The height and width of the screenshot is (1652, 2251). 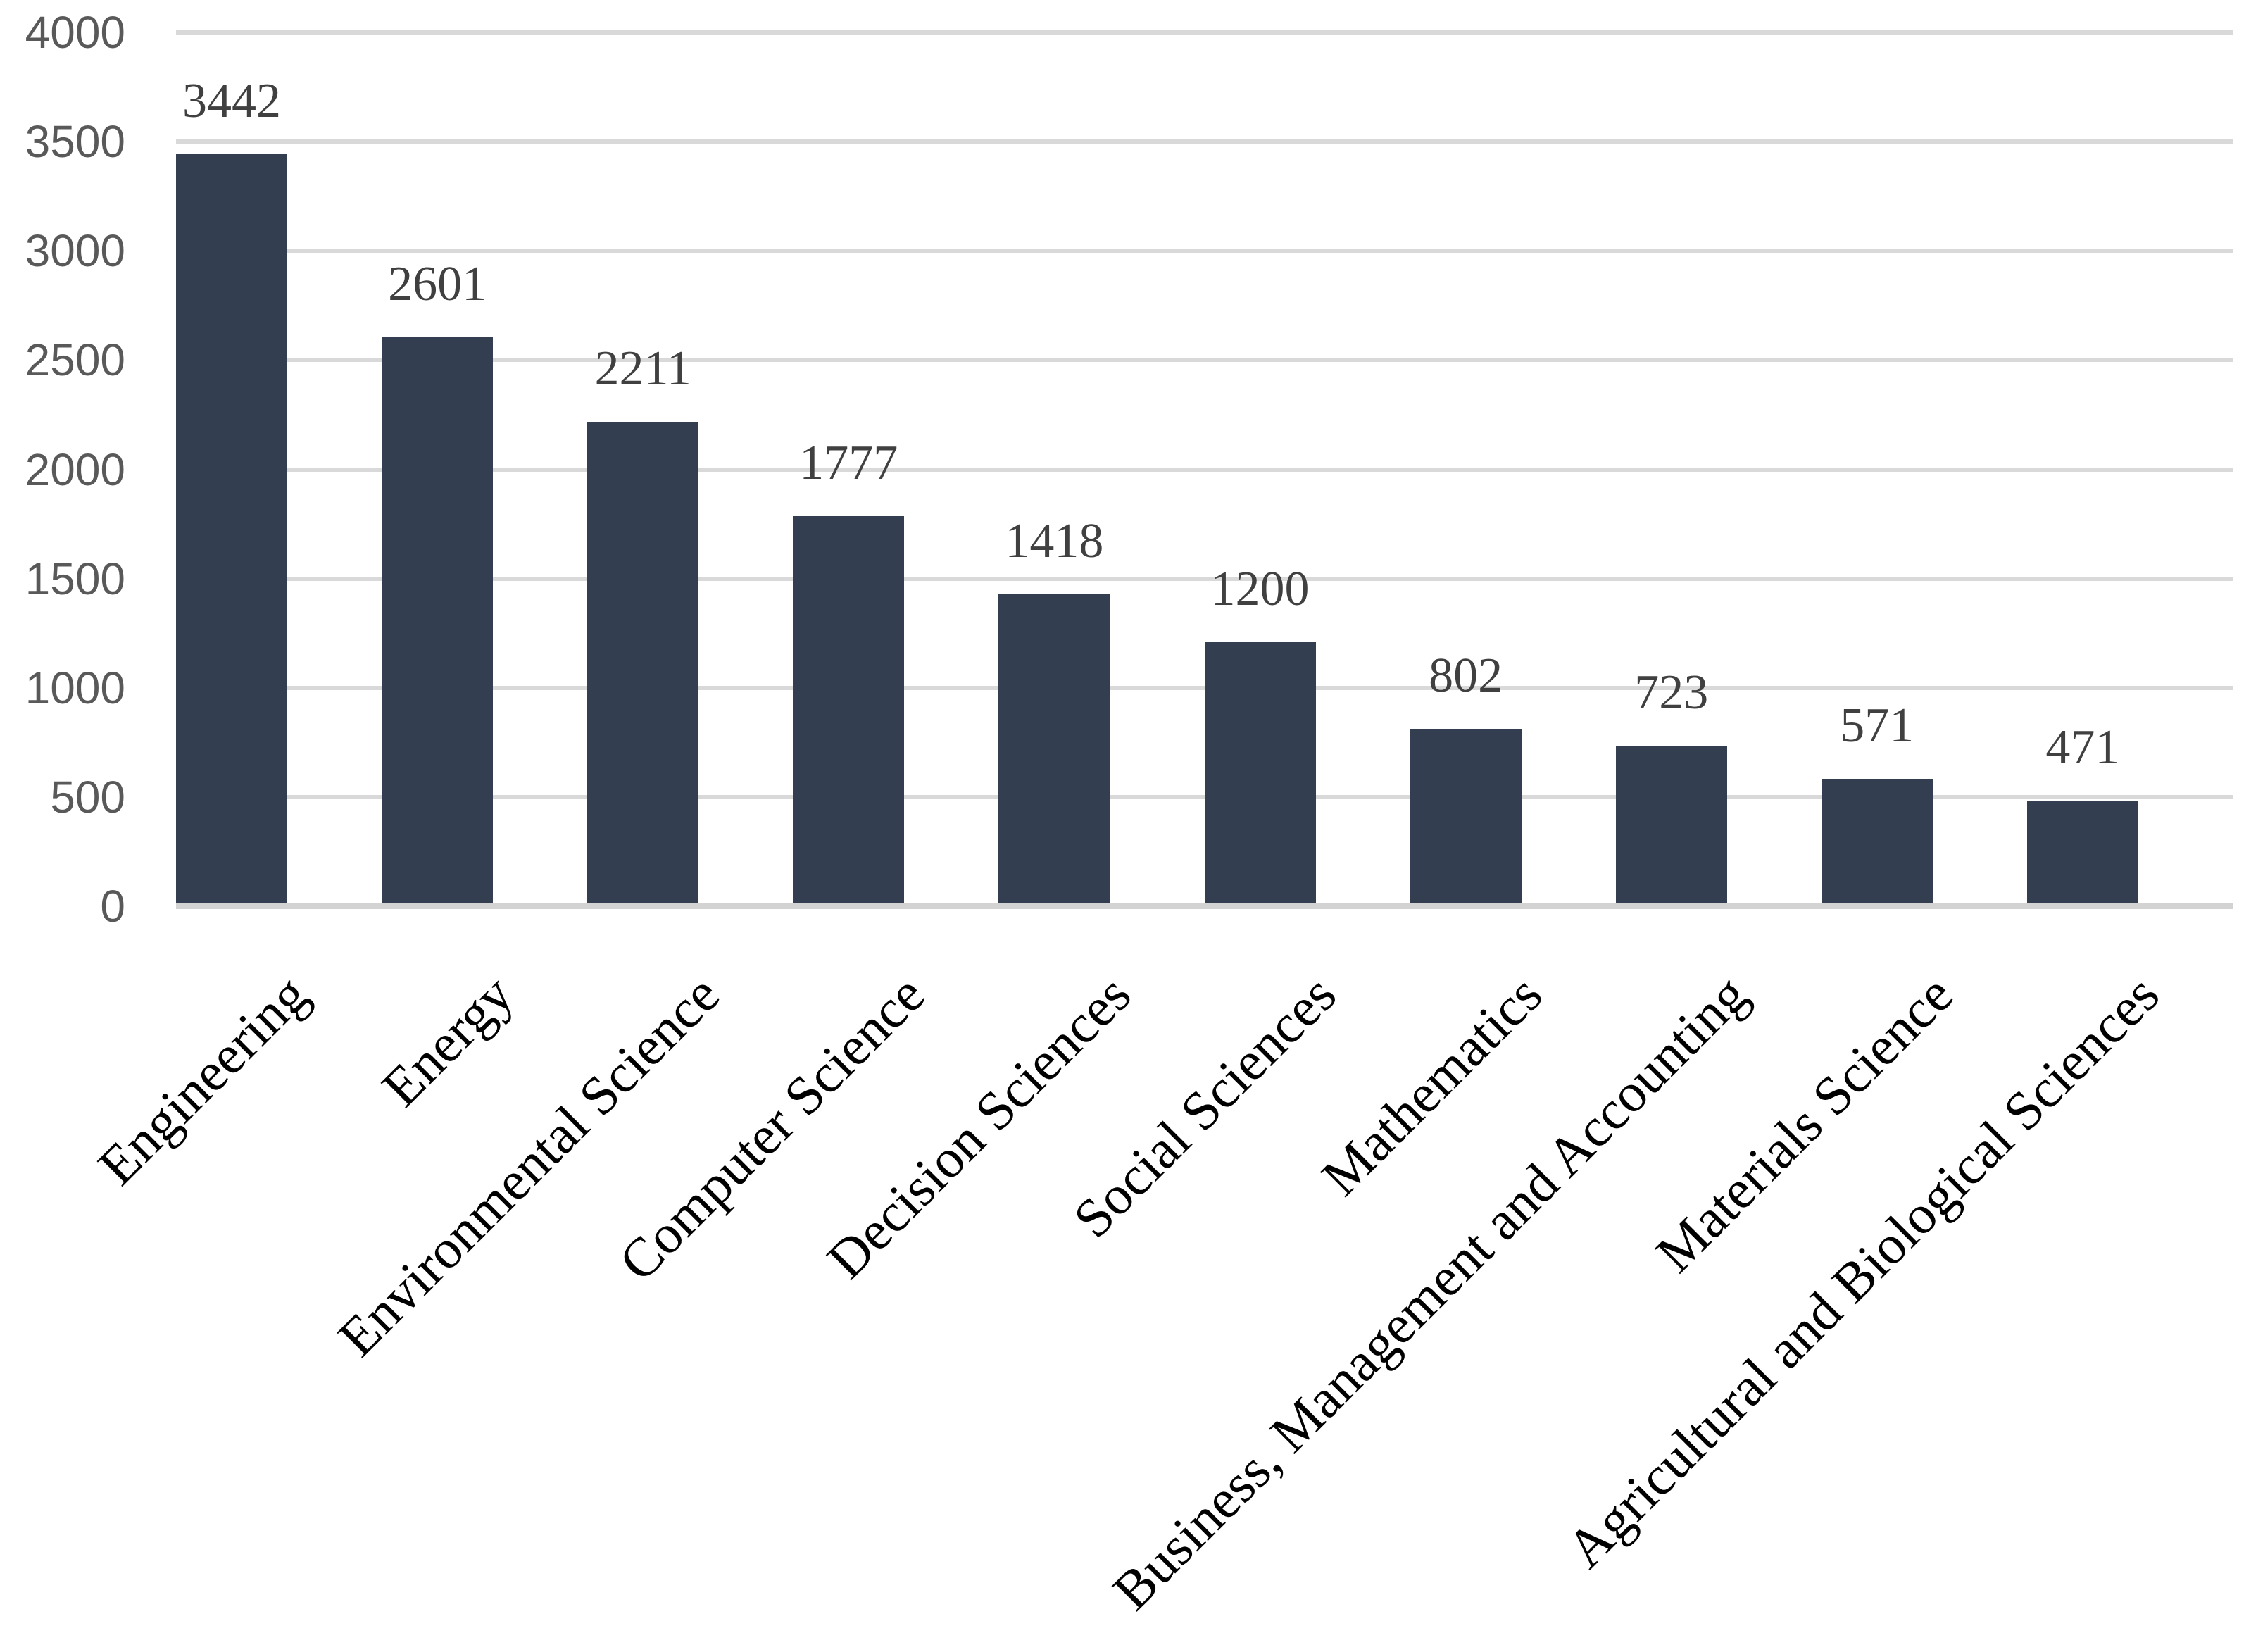 What do you see at coordinates (1205, 906) in the screenshot?
I see `x-axis-line` at bounding box center [1205, 906].